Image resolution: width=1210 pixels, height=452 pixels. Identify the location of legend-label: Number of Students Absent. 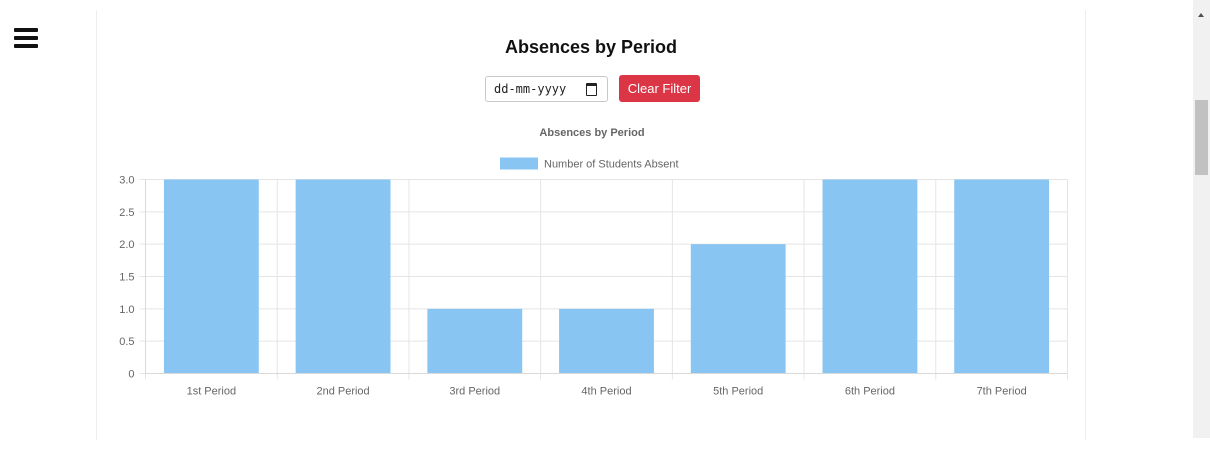
(611, 165).